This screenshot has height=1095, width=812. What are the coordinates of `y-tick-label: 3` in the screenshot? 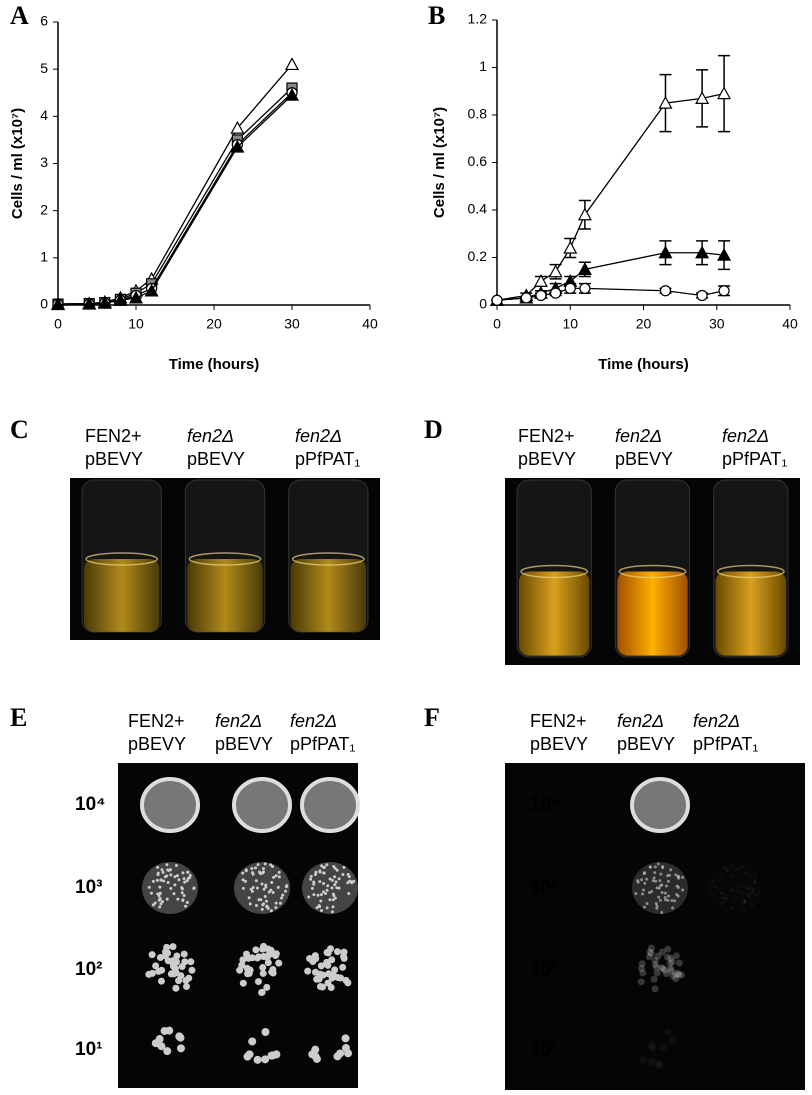 It's located at (44, 162).